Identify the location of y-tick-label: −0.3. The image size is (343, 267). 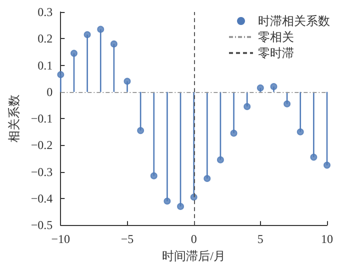
(41, 171).